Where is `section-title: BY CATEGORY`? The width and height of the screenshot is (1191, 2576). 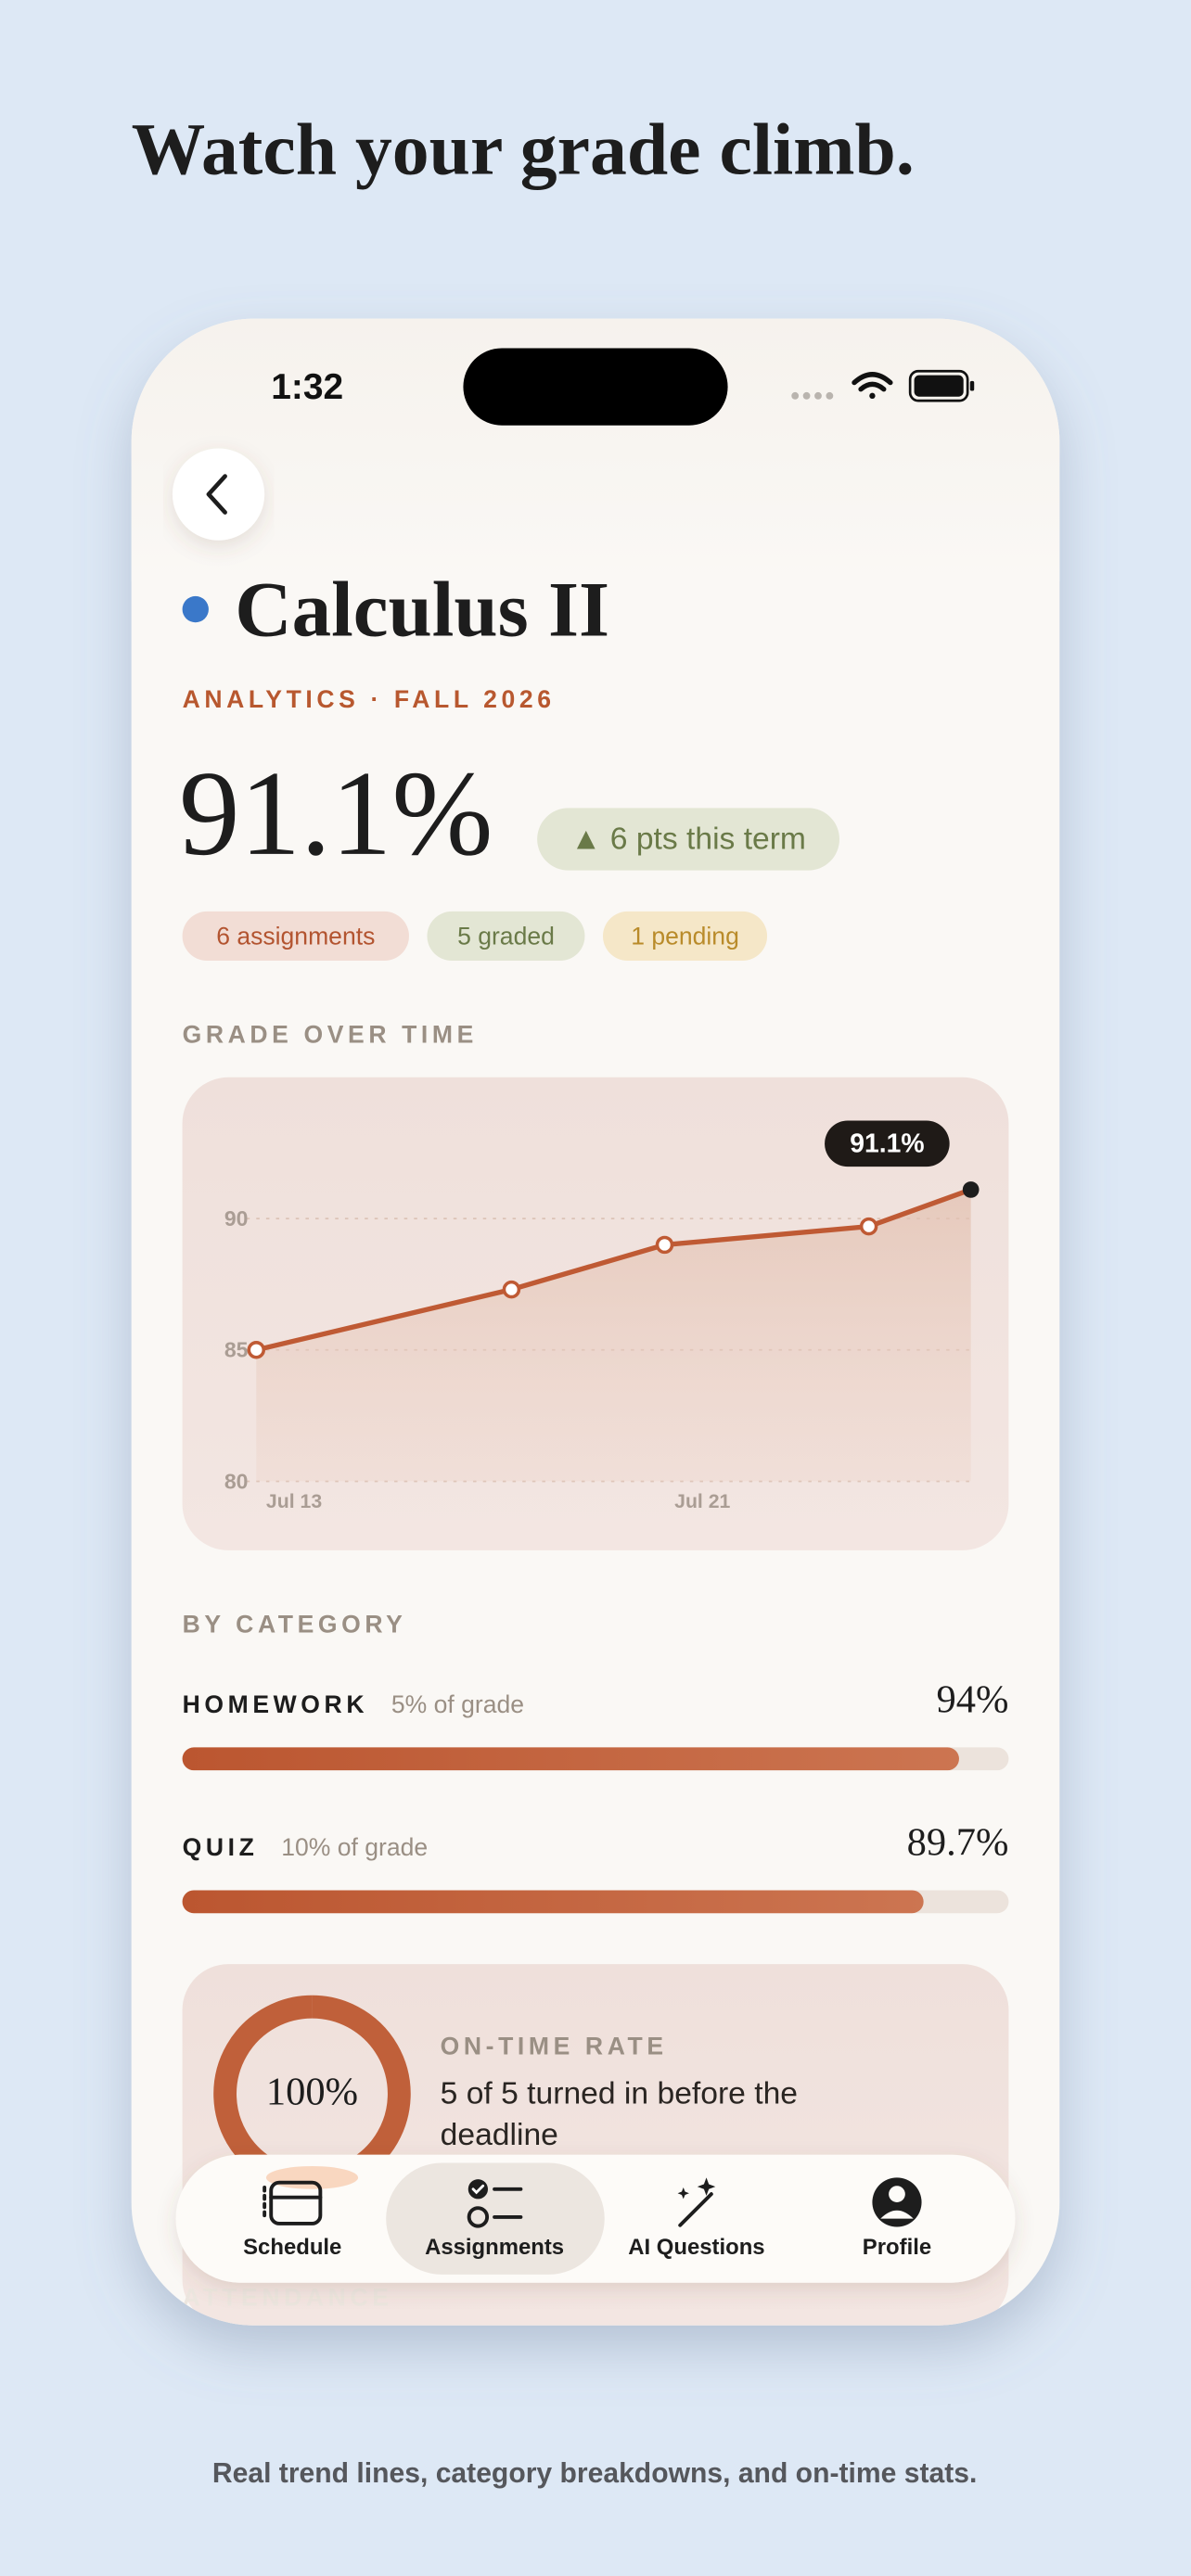
section-title: BY CATEGORY is located at coordinates (295, 1624).